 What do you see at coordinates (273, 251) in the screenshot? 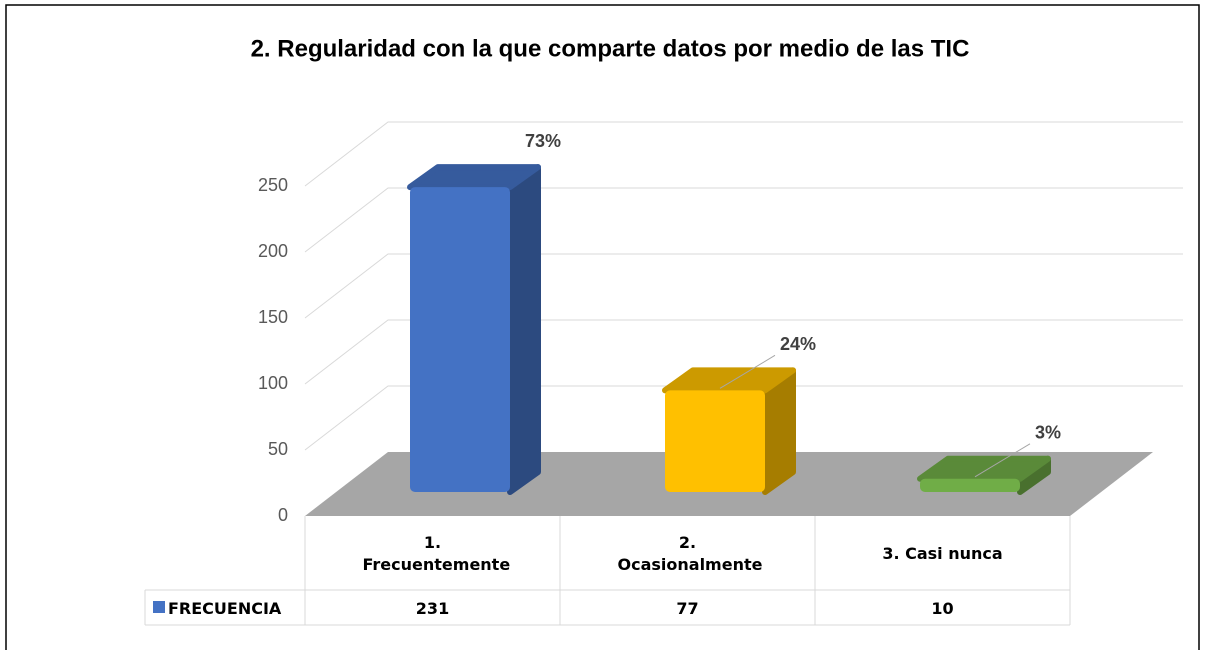
I see `y-tick-label: 200` at bounding box center [273, 251].